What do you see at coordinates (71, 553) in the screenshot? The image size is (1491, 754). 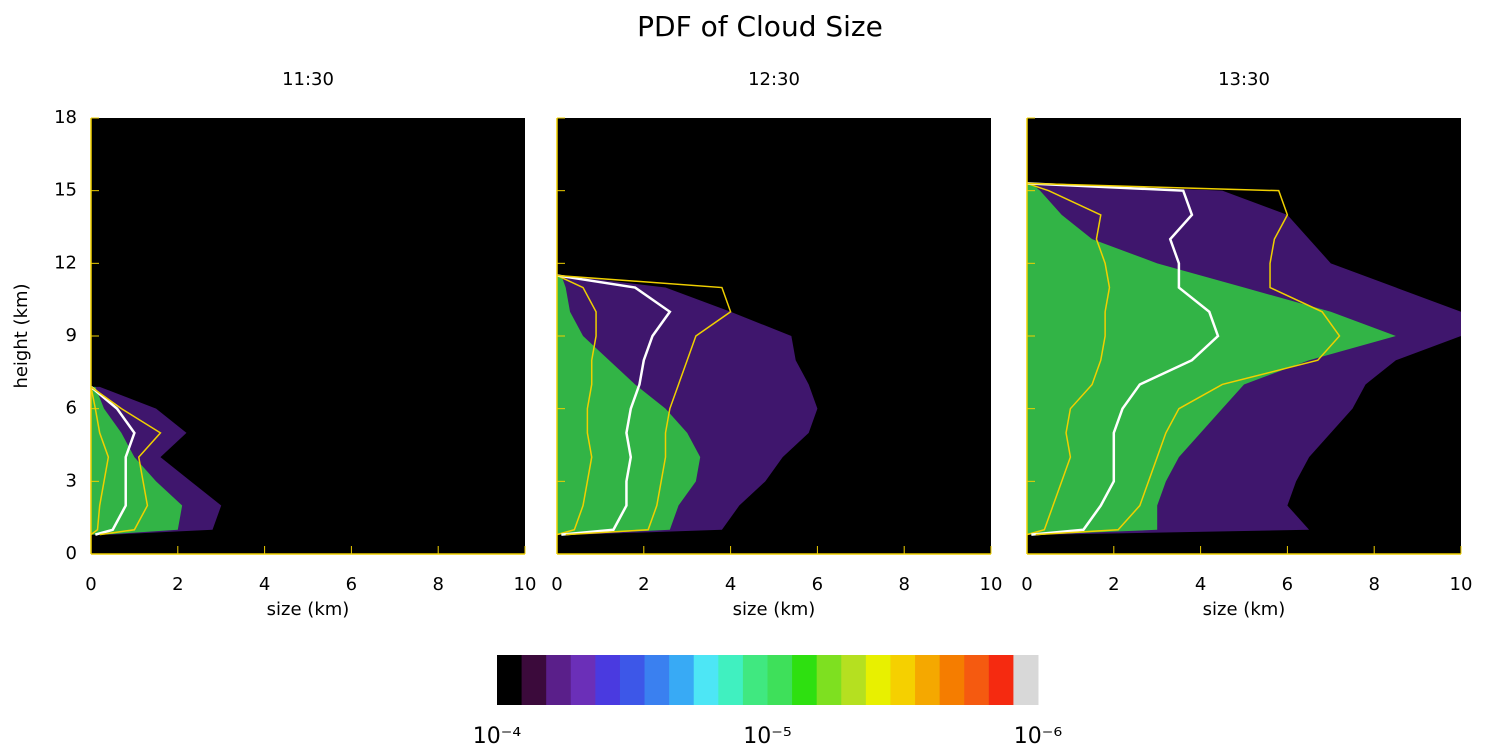 I see `y-tick-label: 0` at bounding box center [71, 553].